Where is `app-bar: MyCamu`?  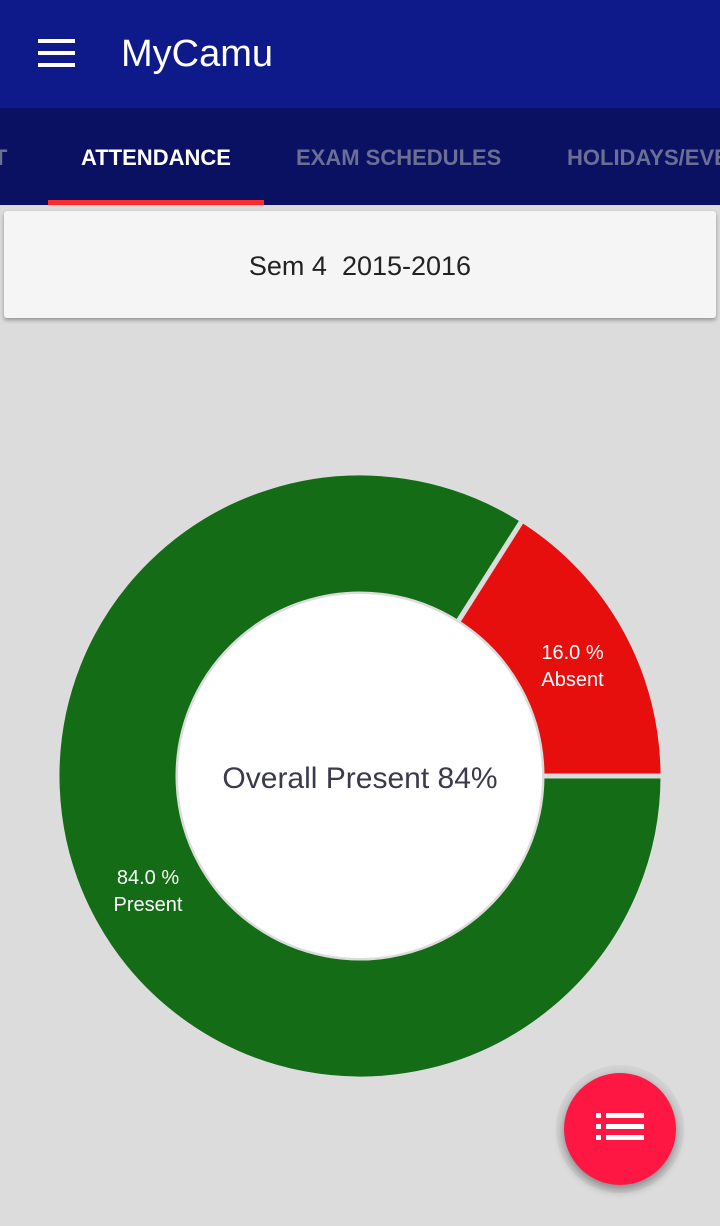
app-bar: MyCamu is located at coordinates (360, 54).